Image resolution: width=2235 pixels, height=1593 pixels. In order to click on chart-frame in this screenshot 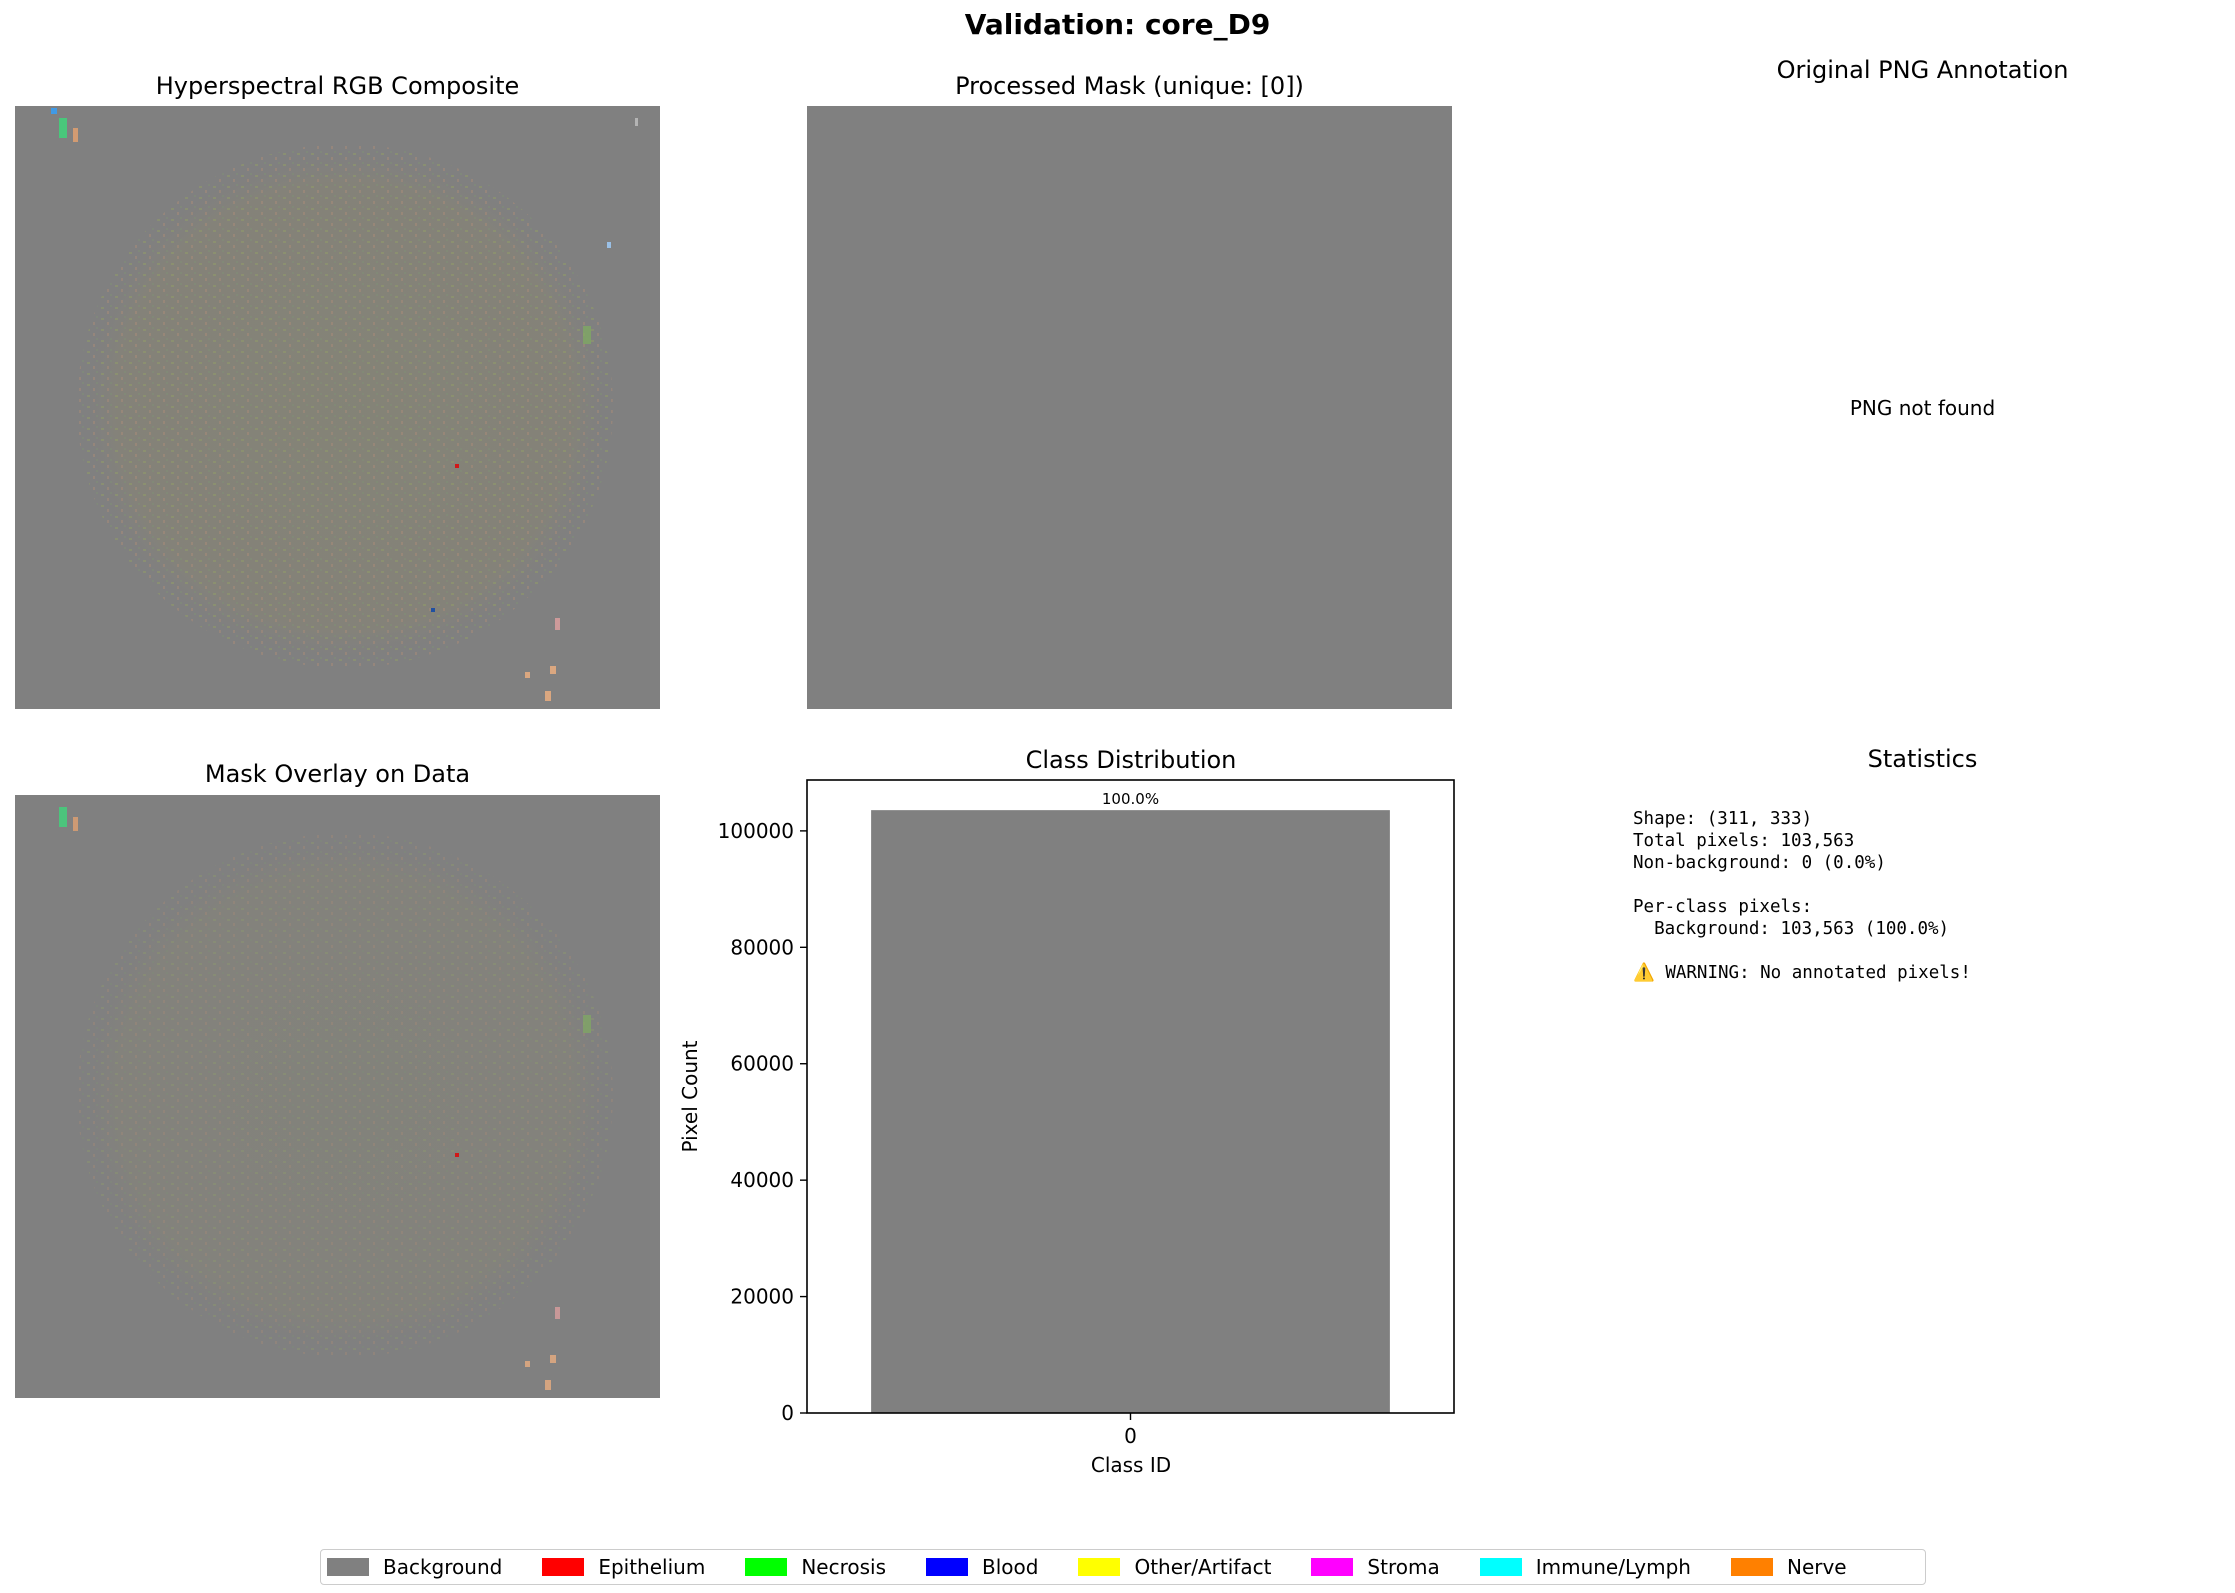, I will do `click(1130, 1096)`.